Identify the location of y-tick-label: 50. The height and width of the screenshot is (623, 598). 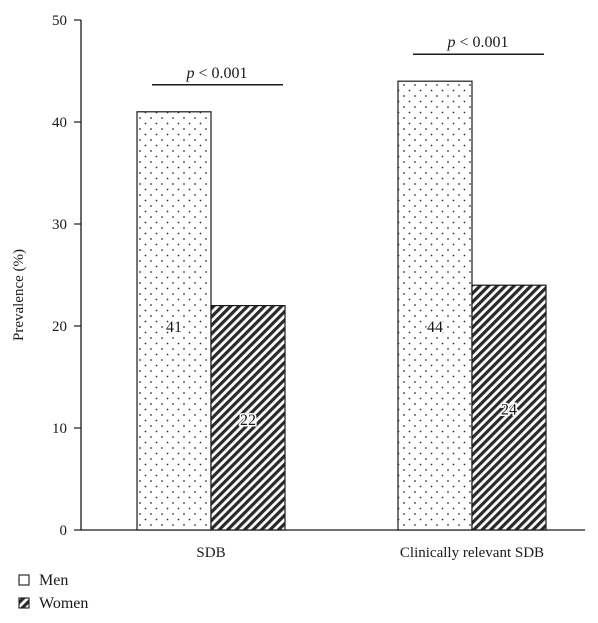
(59, 21).